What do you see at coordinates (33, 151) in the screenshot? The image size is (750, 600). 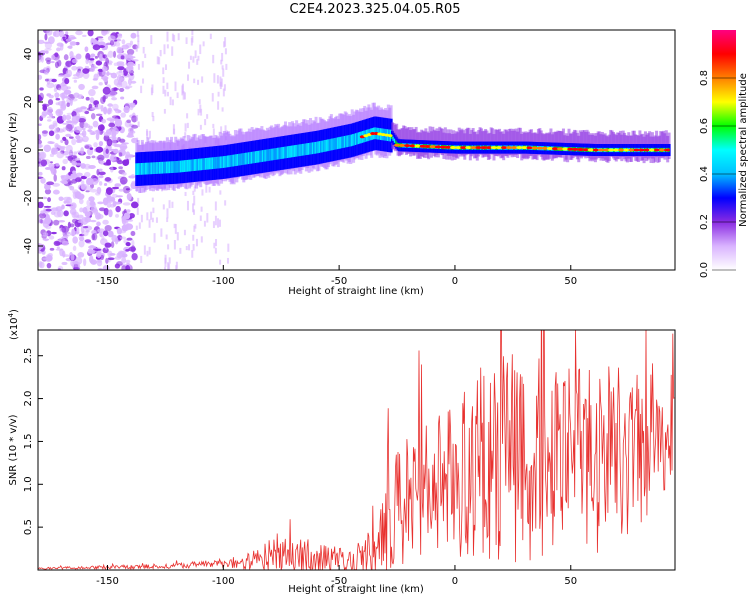 I see `spectrogram-y-ticks: -40 -20 0 20 40` at bounding box center [33, 151].